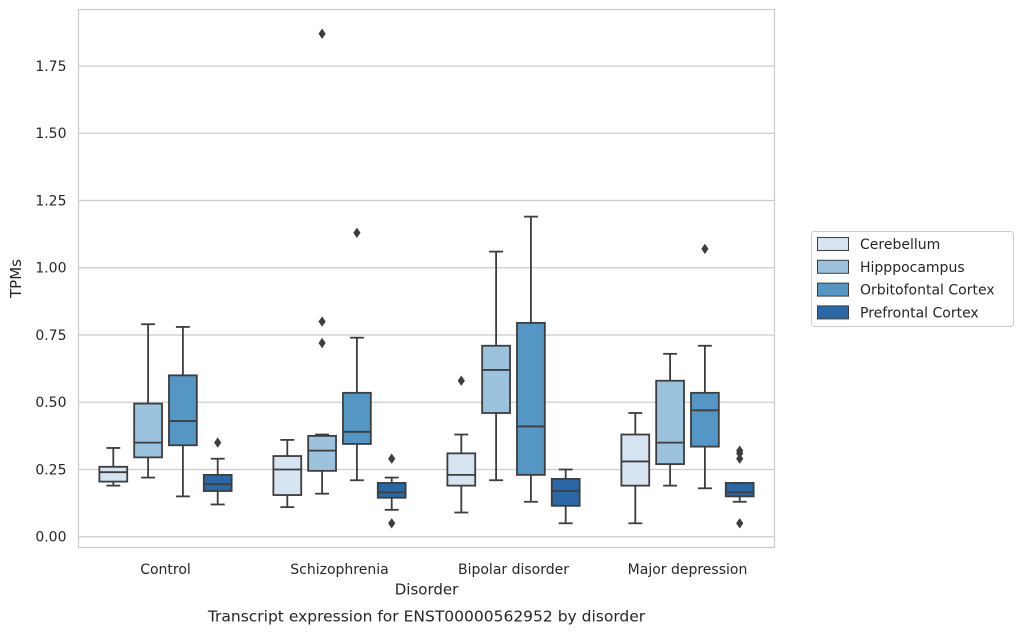 Image resolution: width=1023 pixels, height=634 pixels. Describe the element at coordinates (16, 279) in the screenshot. I see `y-axis-label: TPMs` at that location.